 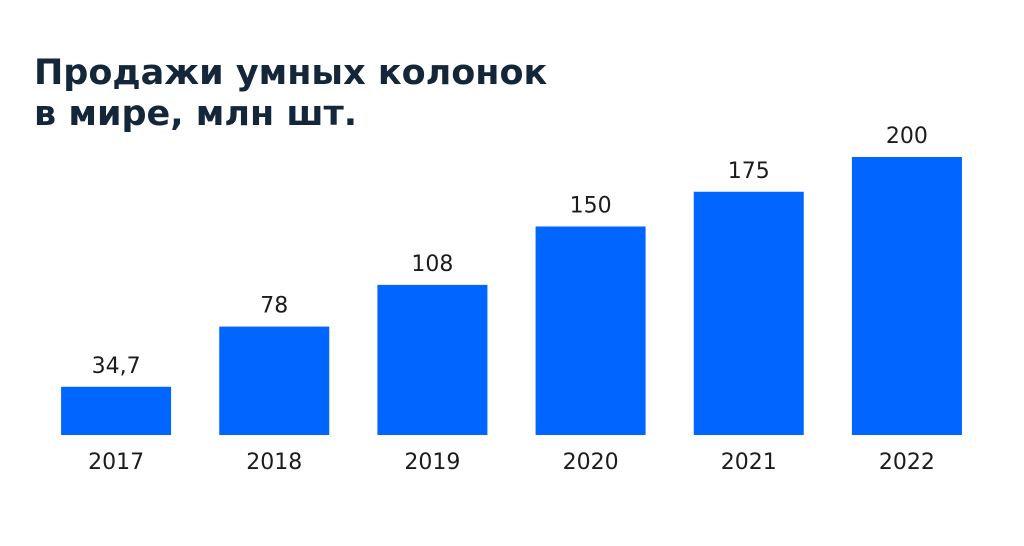 What do you see at coordinates (907, 136) in the screenshot?
I see `value-label: 200` at bounding box center [907, 136].